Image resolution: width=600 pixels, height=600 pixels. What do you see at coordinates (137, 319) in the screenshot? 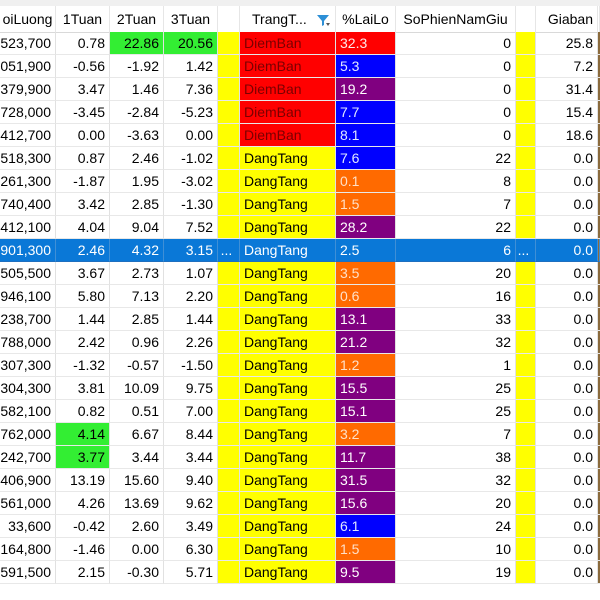
I see `cell-t2: 2.85` at bounding box center [137, 319].